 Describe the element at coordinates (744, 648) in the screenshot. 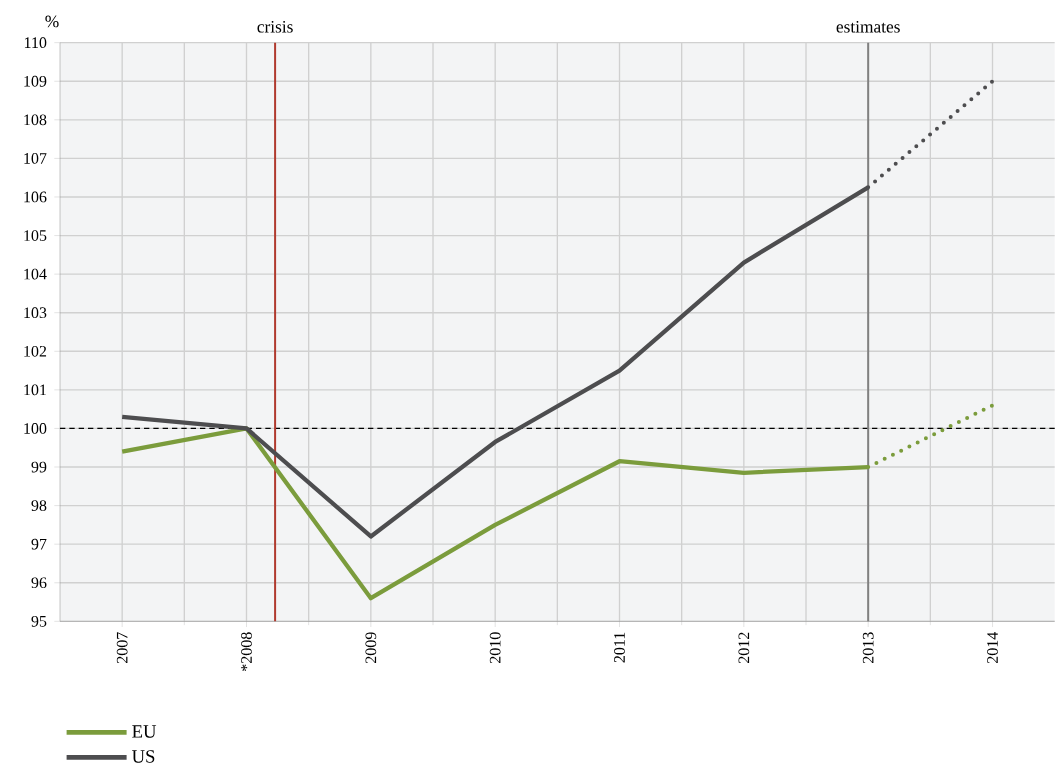

I see `x-tick-label: 2012` at that location.